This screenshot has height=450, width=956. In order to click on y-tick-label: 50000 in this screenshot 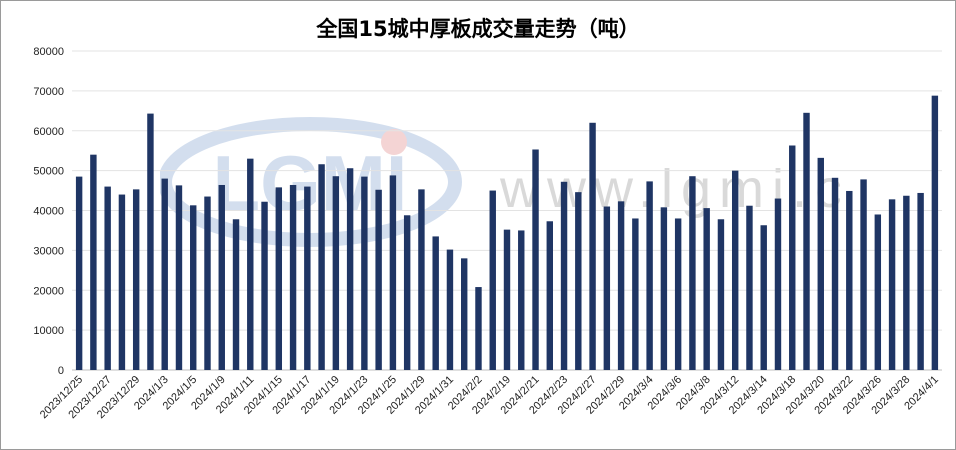, I will do `click(48, 172)`.